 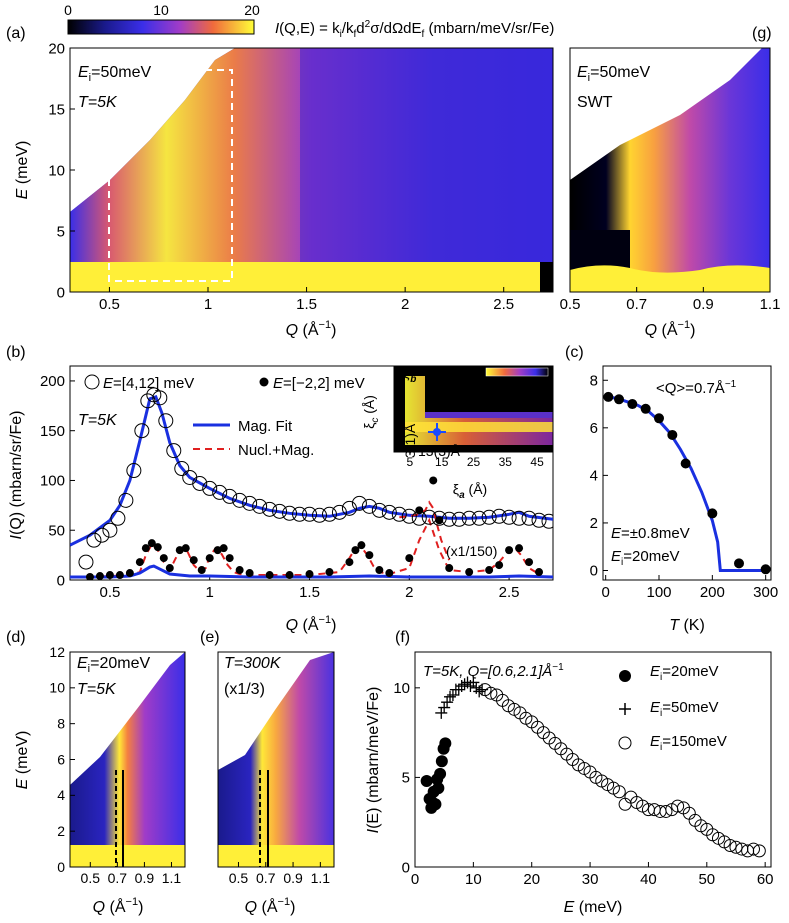 I want to click on x-tick-label: 1.1, so click(x=172, y=878).